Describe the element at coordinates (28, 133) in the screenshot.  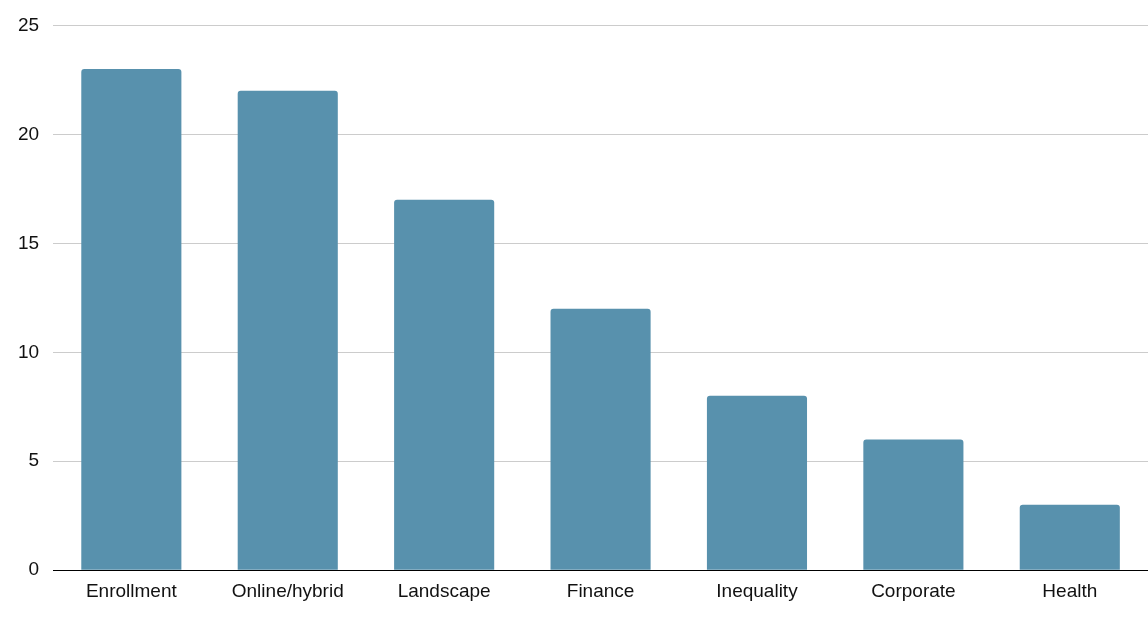
I see `y-tick-label: 20` at that location.